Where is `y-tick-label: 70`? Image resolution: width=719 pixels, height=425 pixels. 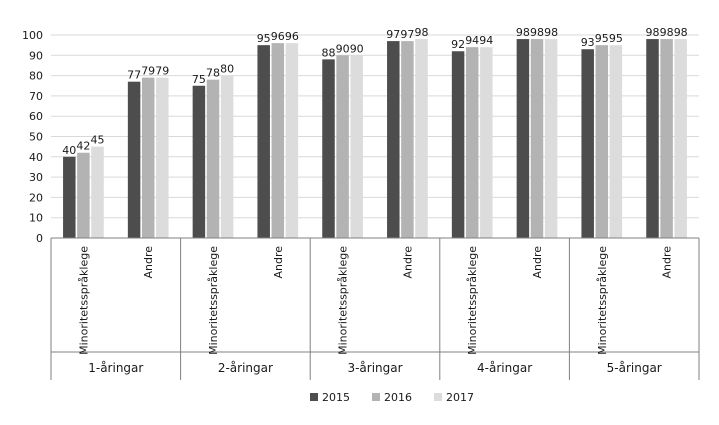
y-tick-label: 70 is located at coordinates (36, 96).